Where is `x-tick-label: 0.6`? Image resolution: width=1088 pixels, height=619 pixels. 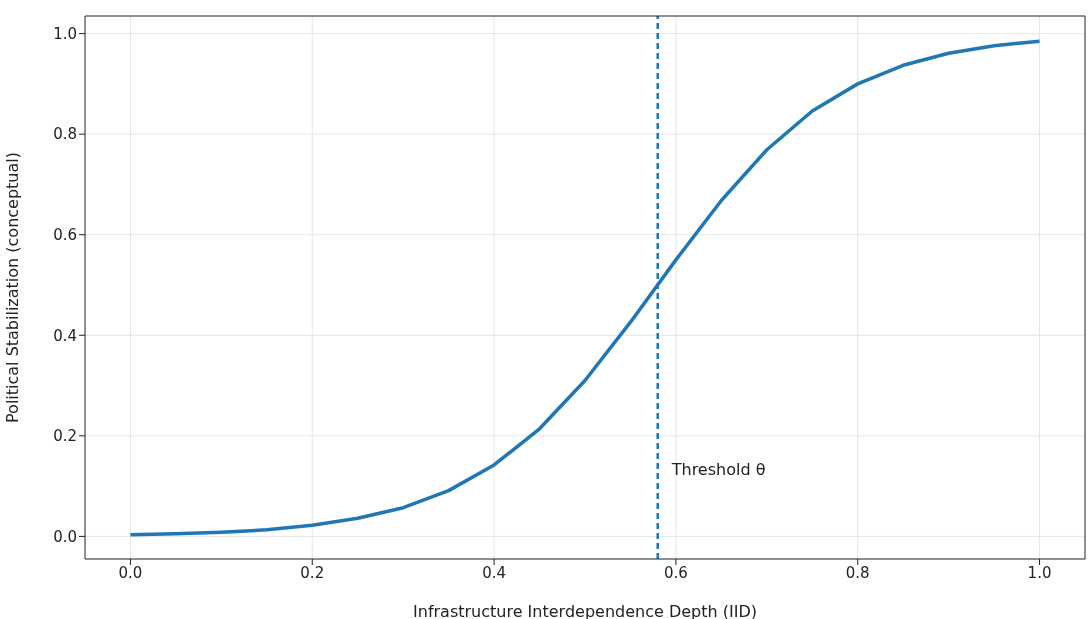
x-tick-label: 0.6 is located at coordinates (675, 572).